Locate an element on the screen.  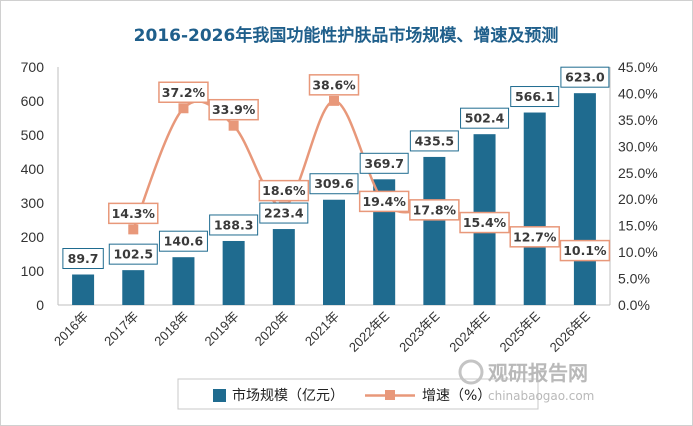
legend-label-market-size: 市场规模（亿元） is located at coordinates (288, 395).